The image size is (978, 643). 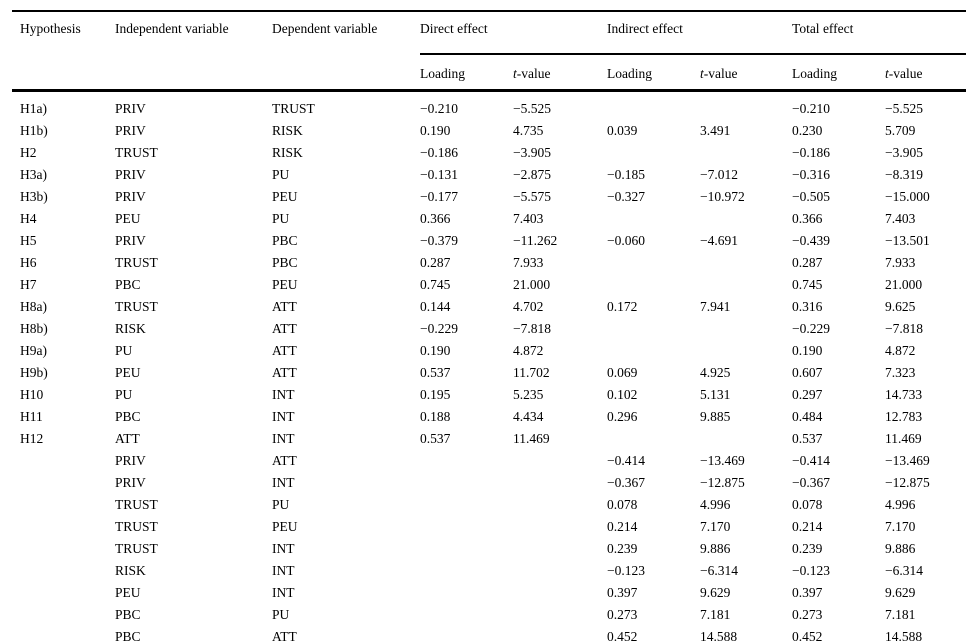 I want to click on cell-hypothesis: H4, so click(x=28, y=218).